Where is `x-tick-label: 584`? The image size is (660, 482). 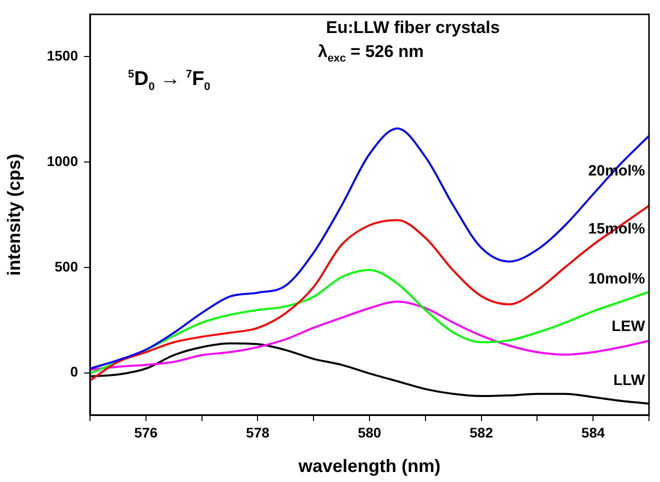 x-tick-label: 584 is located at coordinates (593, 432).